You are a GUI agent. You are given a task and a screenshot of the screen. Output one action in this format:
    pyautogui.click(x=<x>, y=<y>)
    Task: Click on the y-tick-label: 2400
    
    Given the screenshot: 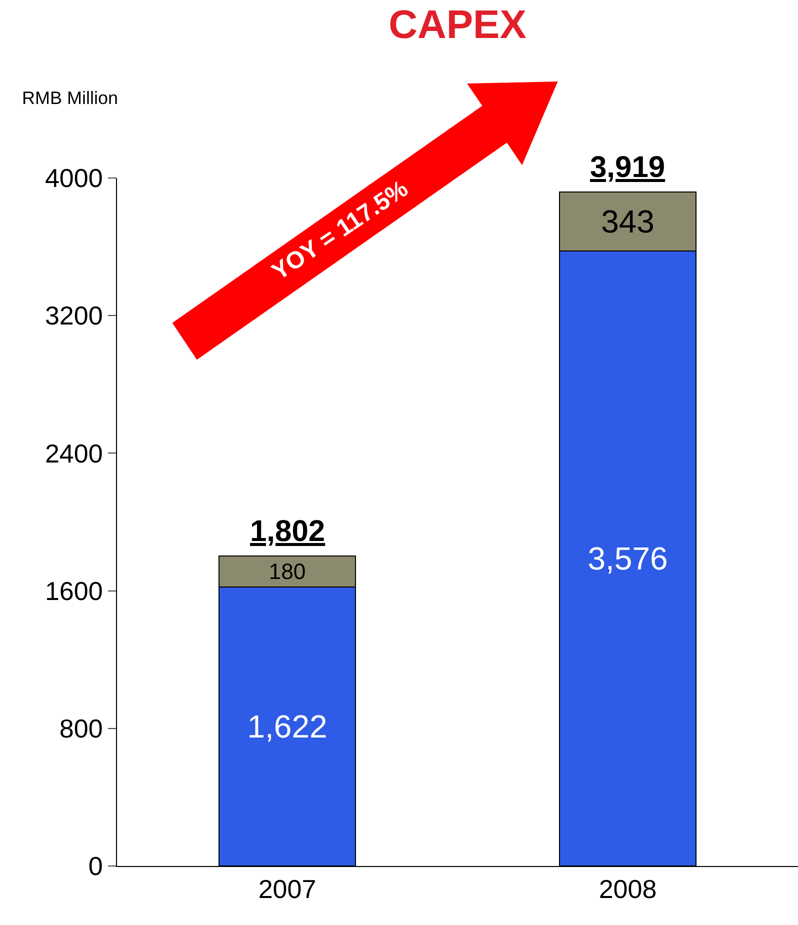 What is the action you would take?
    pyautogui.click(x=73, y=453)
    